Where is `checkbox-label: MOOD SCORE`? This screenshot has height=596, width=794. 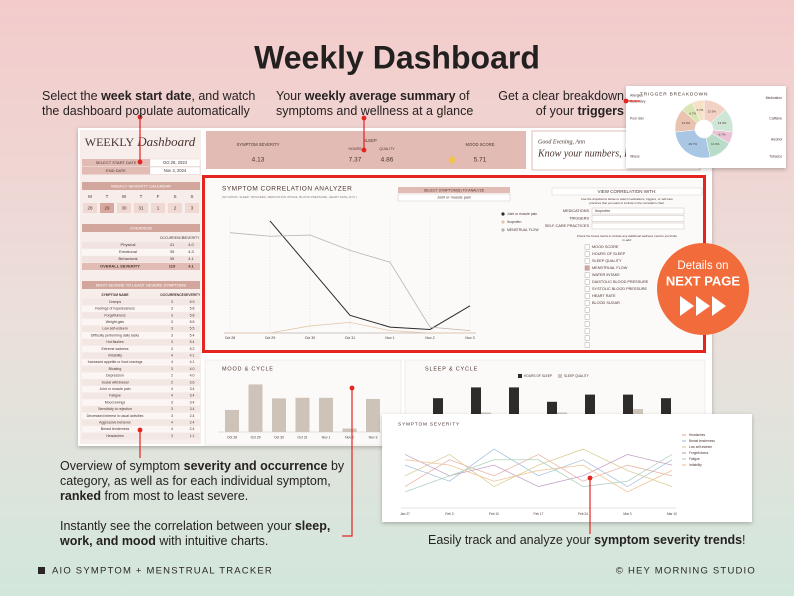 checkbox-label: MOOD SCORE is located at coordinates (605, 247).